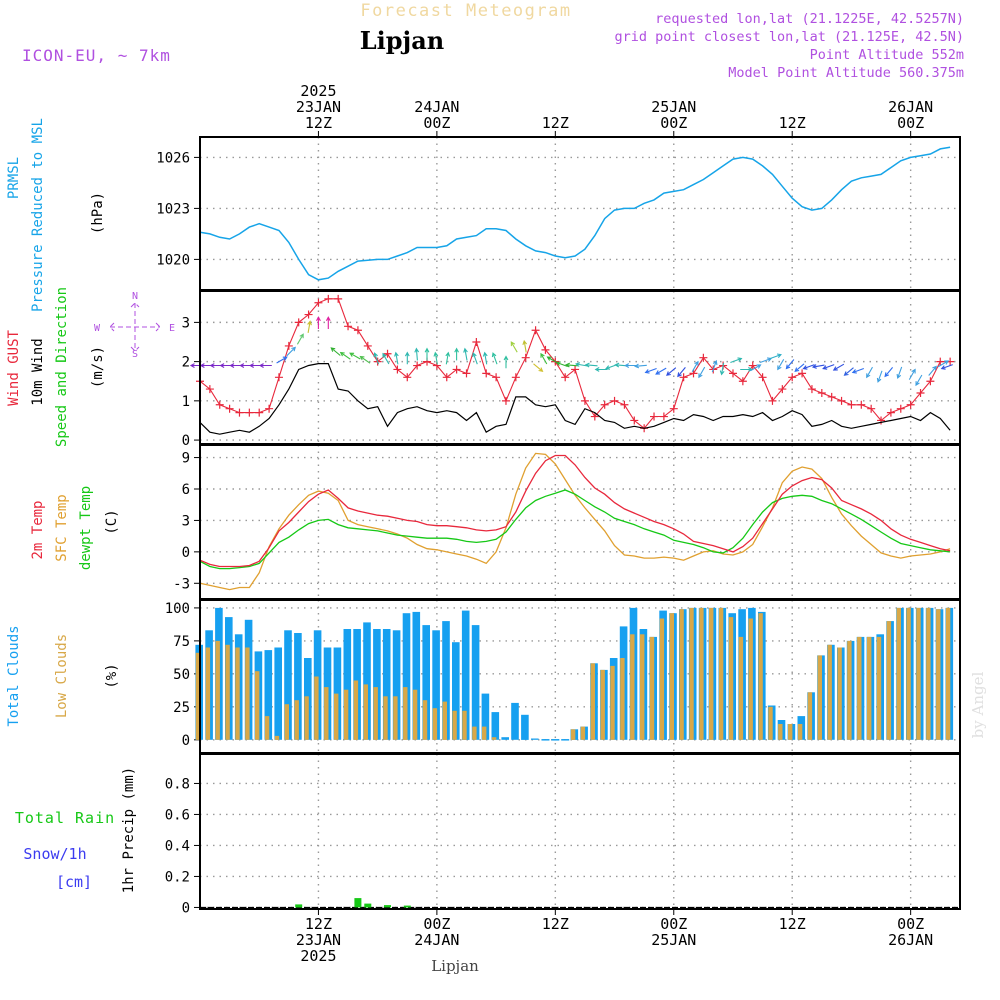 Image resolution: width=1000 pixels, height=1000 pixels. What do you see at coordinates (673, 940) in the screenshot?
I see `bottom-time-label: 25JAN` at bounding box center [673, 940].